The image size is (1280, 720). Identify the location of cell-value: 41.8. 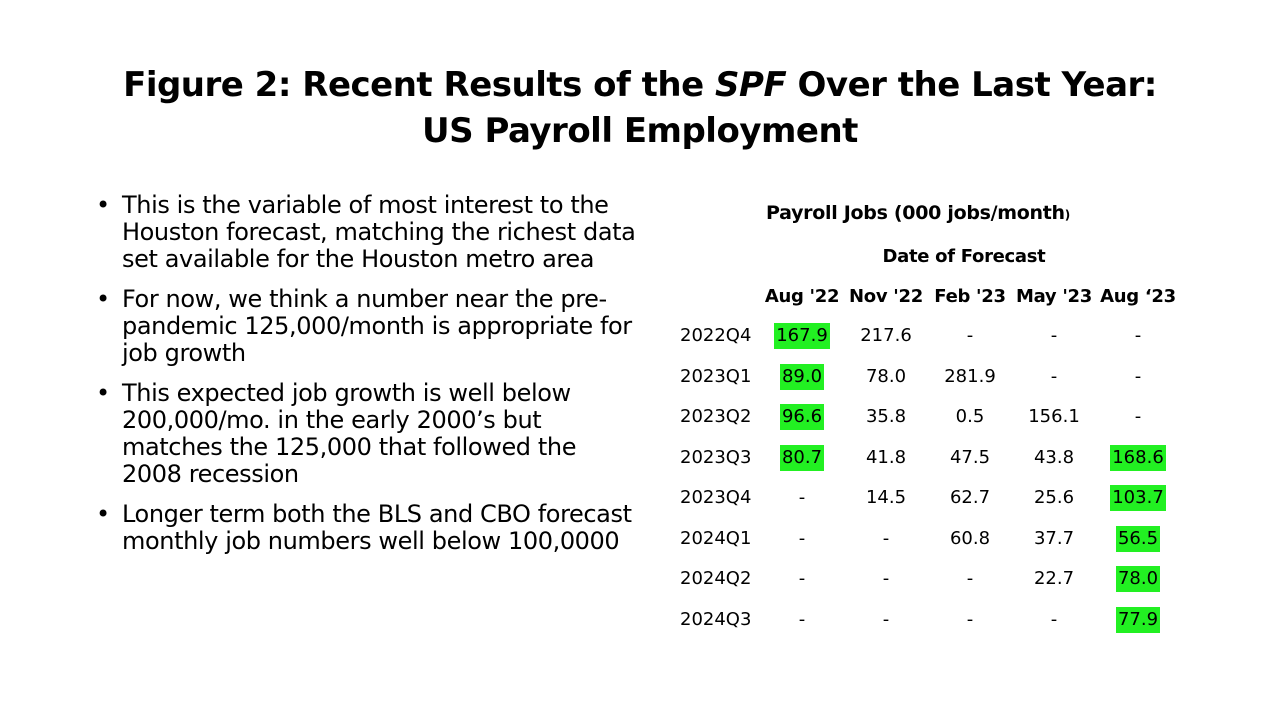
(886, 457).